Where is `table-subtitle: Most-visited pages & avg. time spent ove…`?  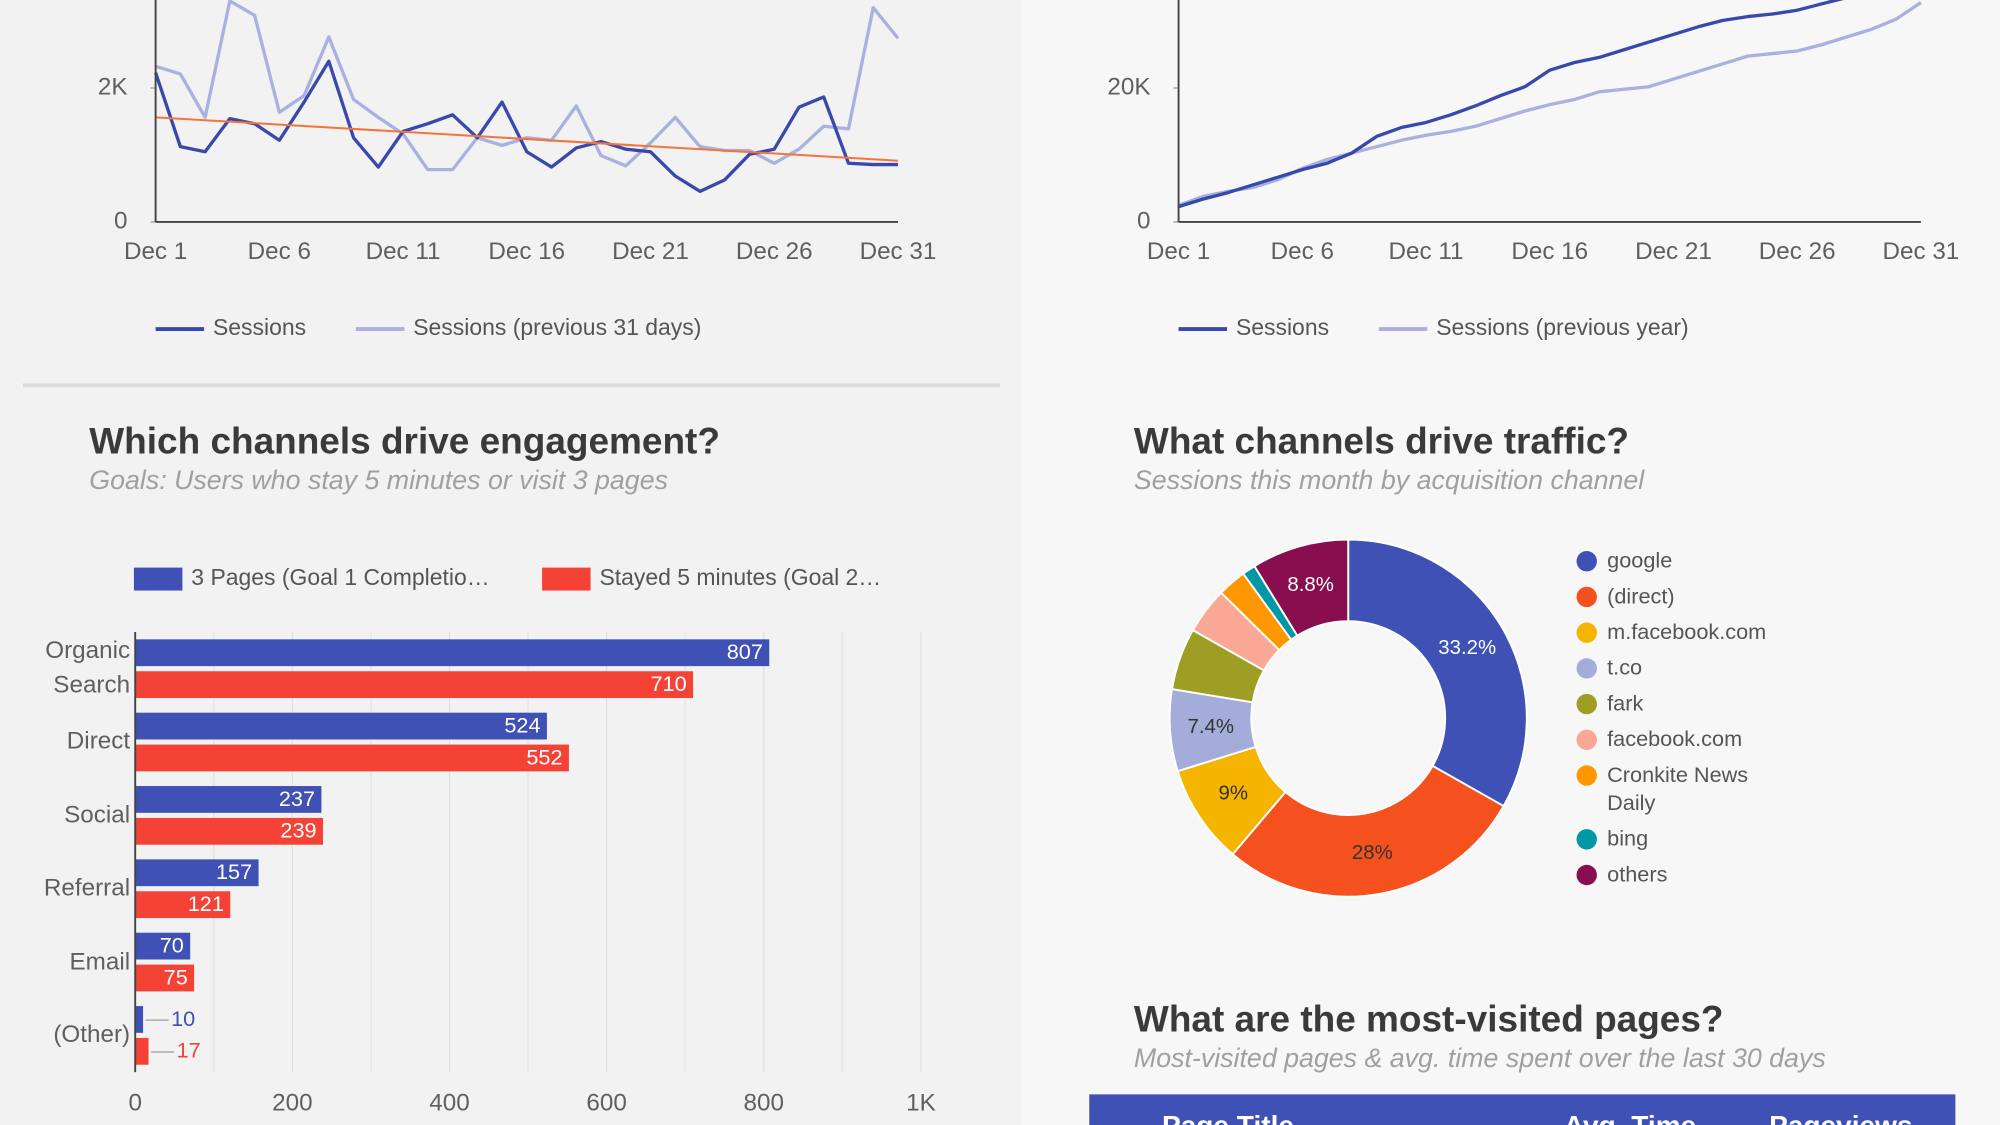
table-subtitle: Most-visited pages & avg. time spent ove… is located at coordinates (1480, 1058).